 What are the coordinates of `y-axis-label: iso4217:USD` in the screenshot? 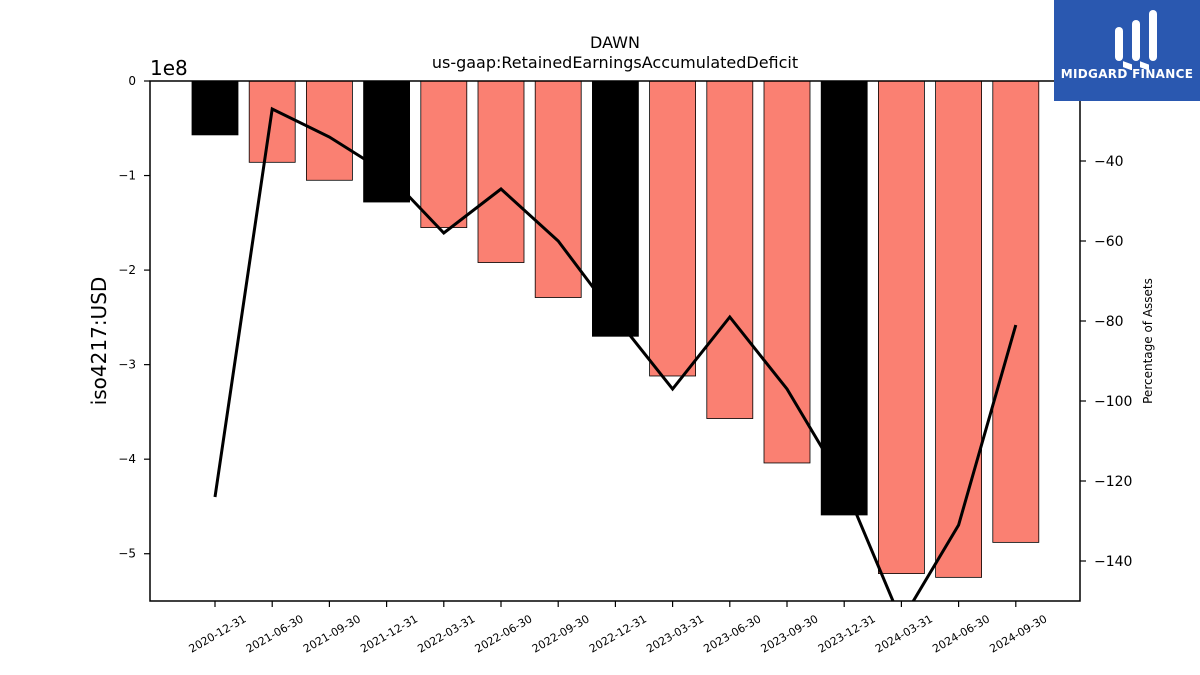 It's located at (99, 341).